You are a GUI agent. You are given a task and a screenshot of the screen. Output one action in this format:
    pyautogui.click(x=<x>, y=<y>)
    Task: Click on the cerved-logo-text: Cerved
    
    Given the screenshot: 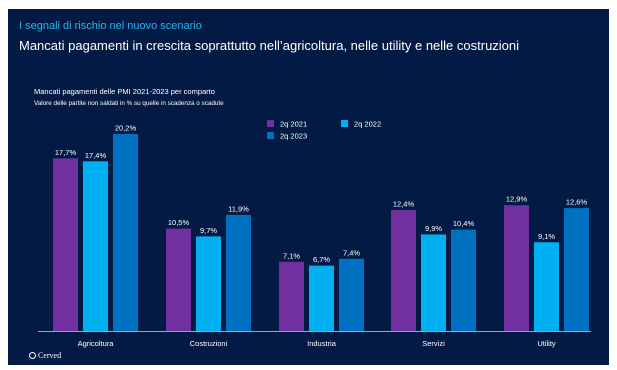 What is the action you would take?
    pyautogui.click(x=50, y=355)
    